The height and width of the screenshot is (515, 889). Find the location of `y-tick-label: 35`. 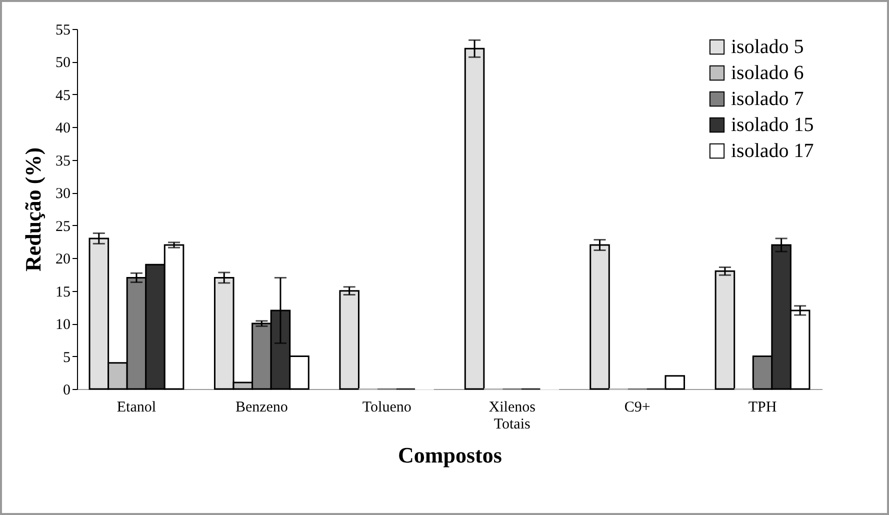

y-tick-label: 35 is located at coordinates (63, 161).